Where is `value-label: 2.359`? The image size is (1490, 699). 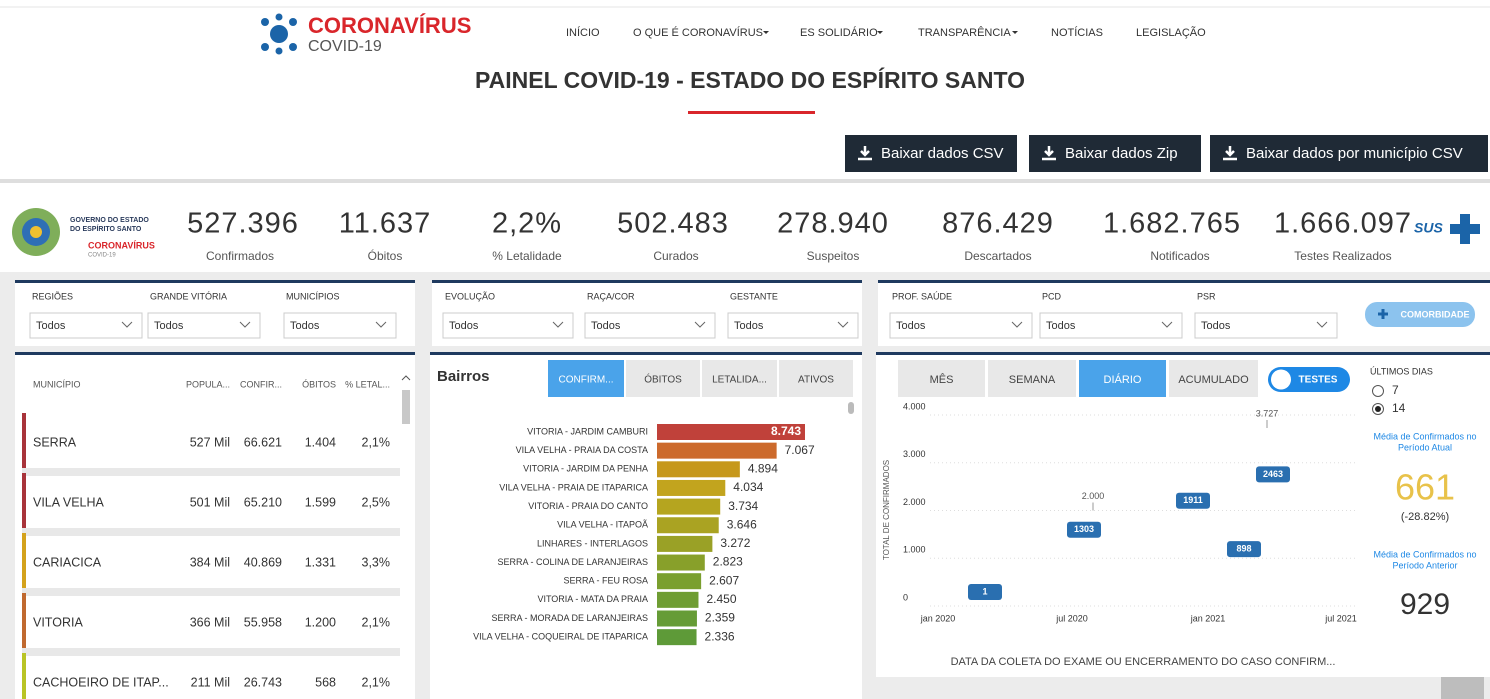
value-label: 2.359 is located at coordinates (720, 618).